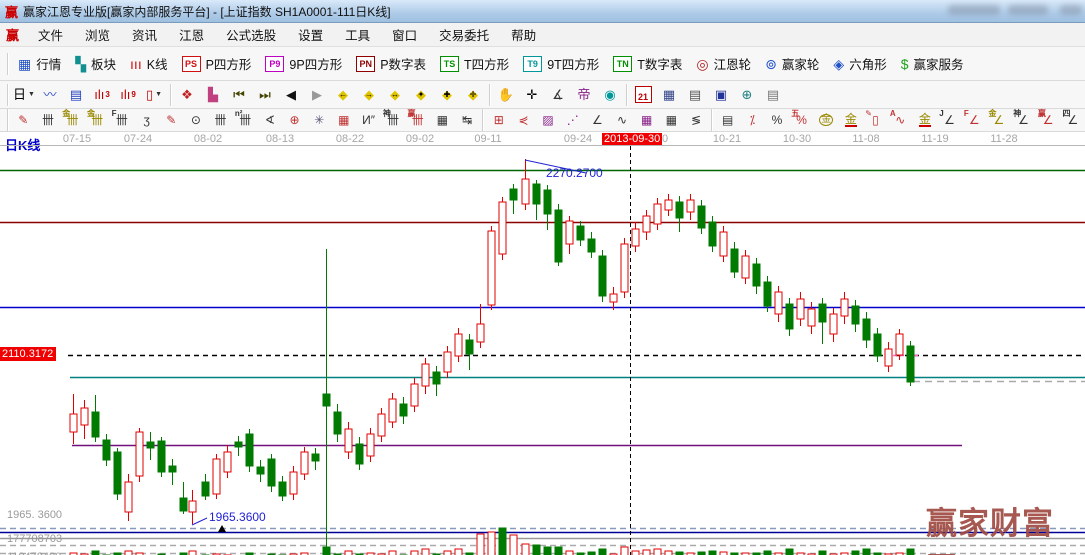 The width and height of the screenshot is (1085, 555). Describe the element at coordinates (47, 120) in the screenshot. I see `gann-grid-tool: 卌` at that location.